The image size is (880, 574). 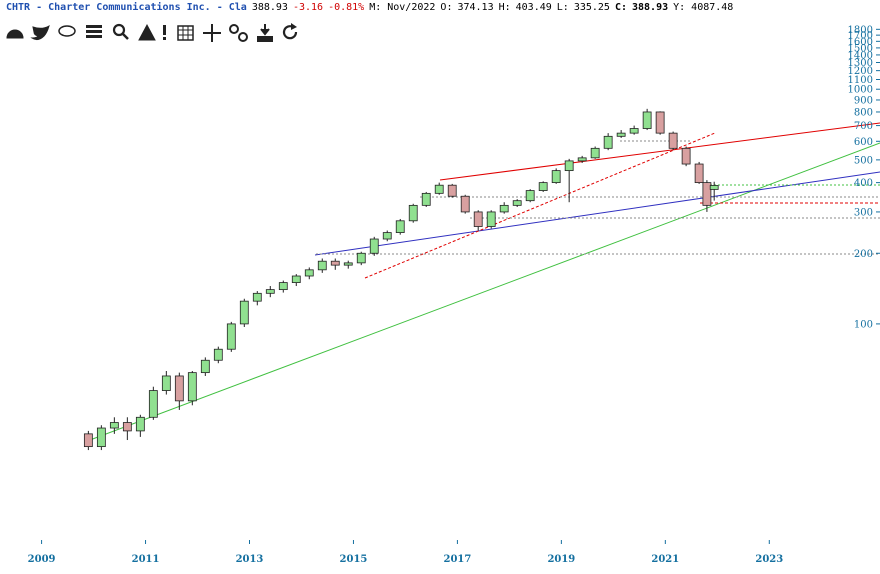 What do you see at coordinates (860, 80) in the screenshot?
I see `y-tick-label: 1100` at bounding box center [860, 80].